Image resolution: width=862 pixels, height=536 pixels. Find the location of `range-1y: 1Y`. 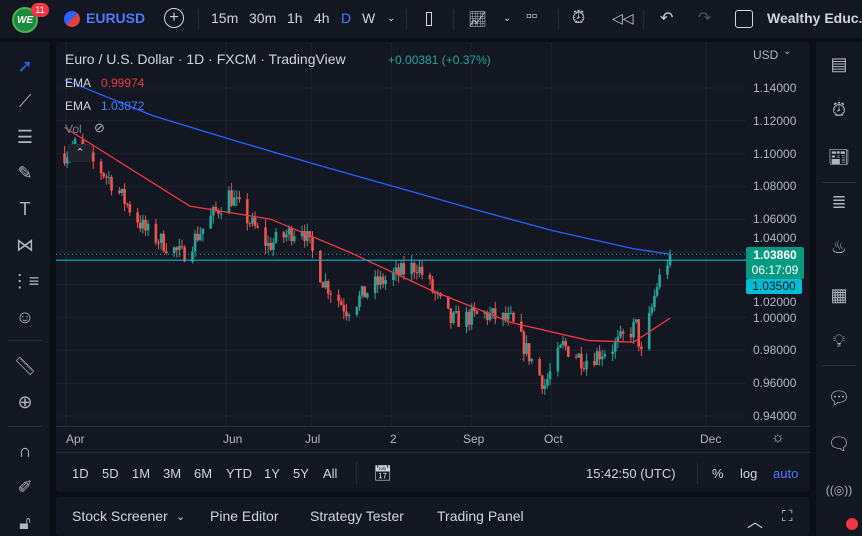

range-1y: 1Y is located at coordinates (272, 473).